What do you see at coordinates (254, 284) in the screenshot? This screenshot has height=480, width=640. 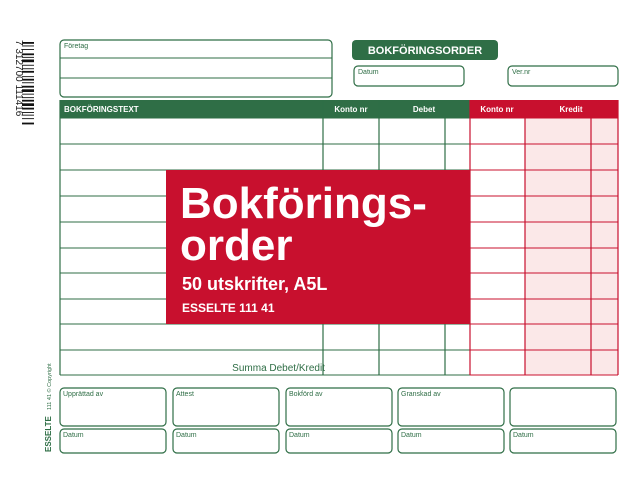 I see `product-subtitle: 50 utskrifter, A5L` at bounding box center [254, 284].